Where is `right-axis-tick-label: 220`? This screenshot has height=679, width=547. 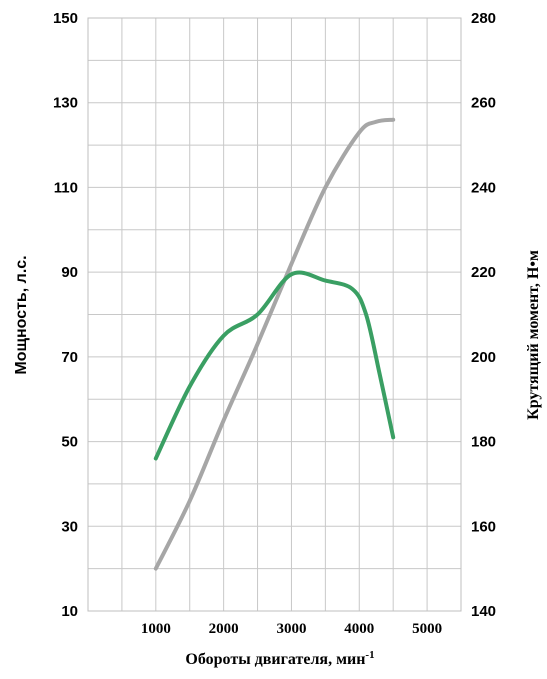 right-axis-tick-label: 220 is located at coordinates (483, 272).